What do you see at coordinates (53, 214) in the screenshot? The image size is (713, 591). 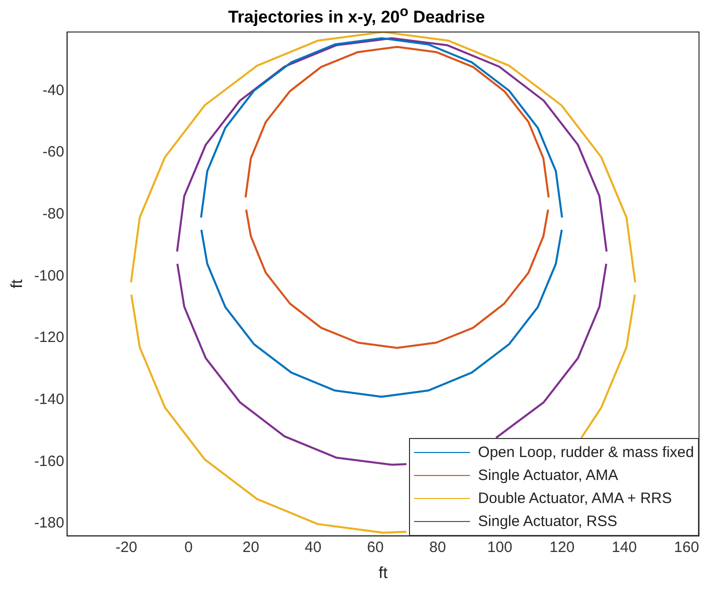 I see `y-tick-label: -80` at bounding box center [53, 214].